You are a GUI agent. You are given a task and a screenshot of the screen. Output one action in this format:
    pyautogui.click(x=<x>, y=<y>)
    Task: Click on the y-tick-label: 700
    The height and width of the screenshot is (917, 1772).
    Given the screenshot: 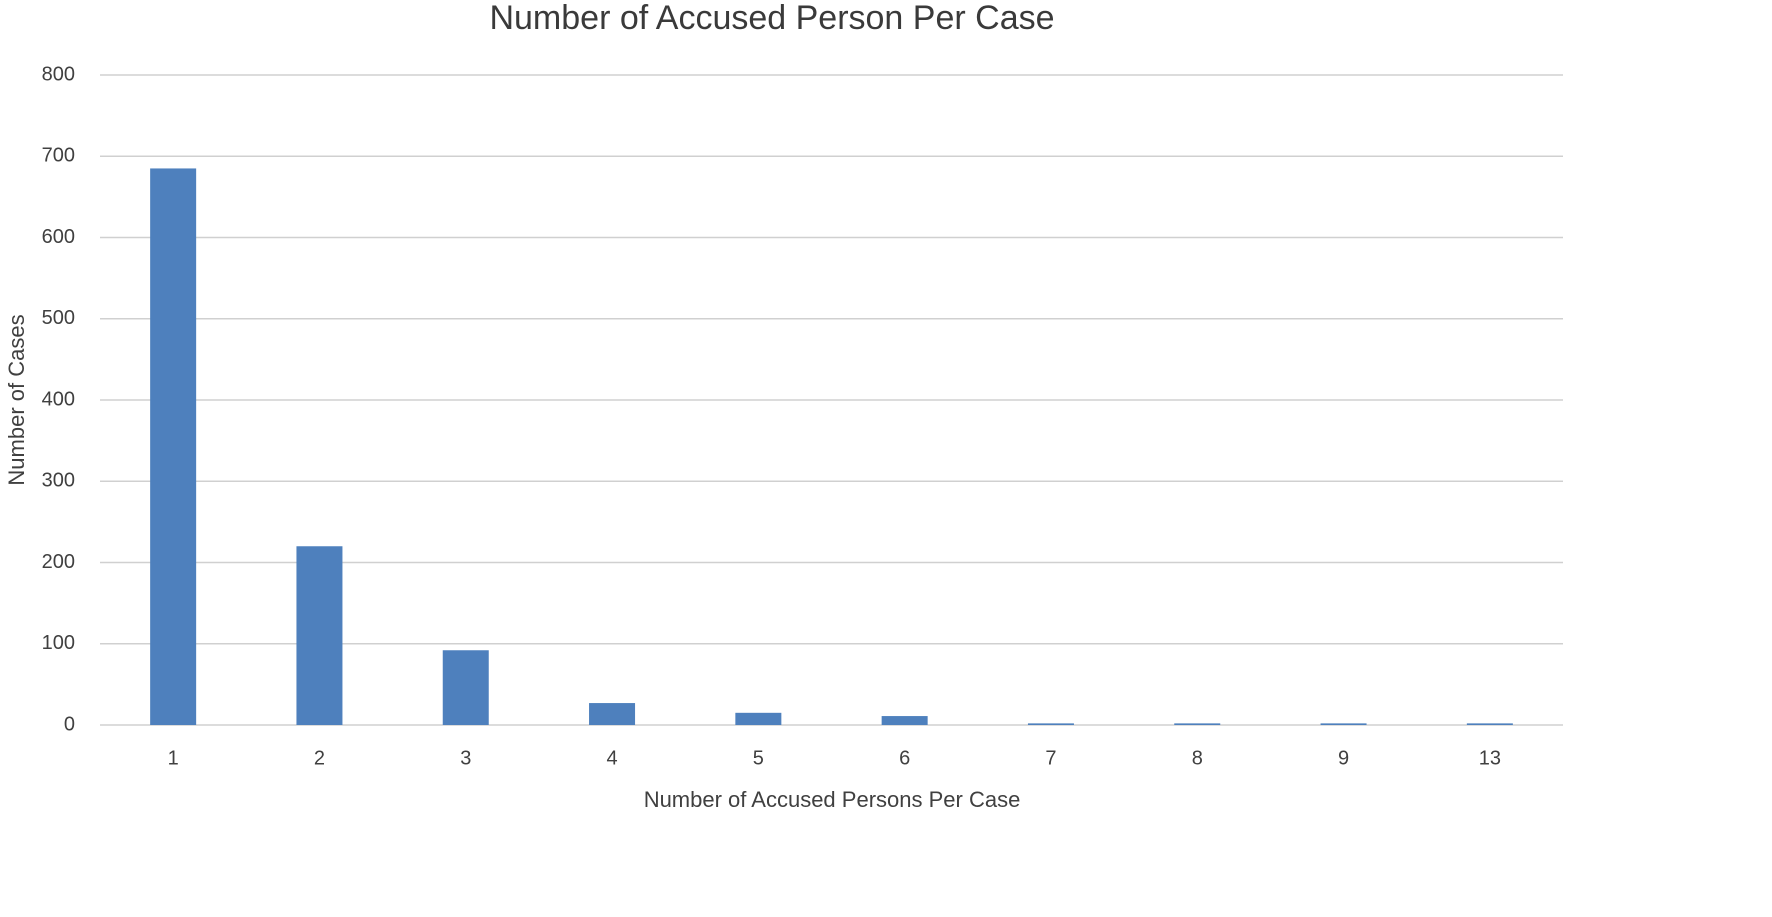 What is the action you would take?
    pyautogui.click(x=58, y=156)
    